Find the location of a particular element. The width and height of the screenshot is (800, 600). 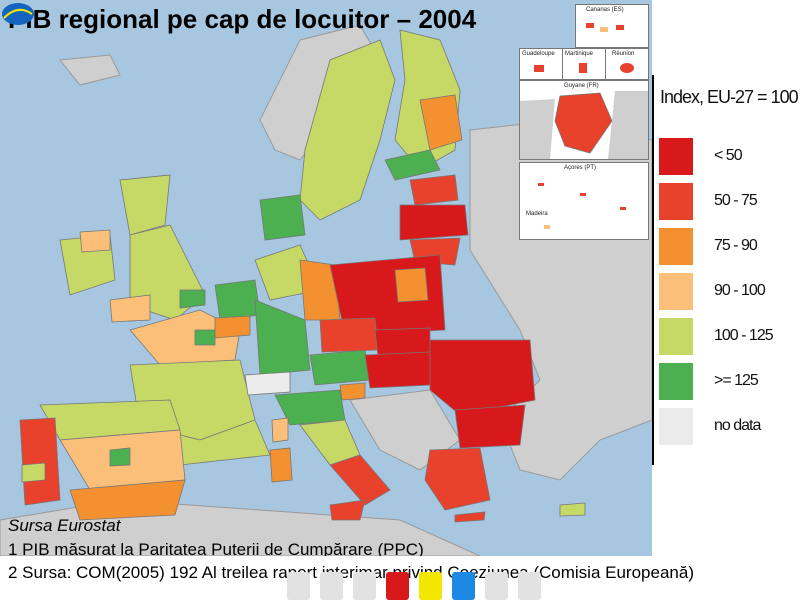

inset-canarias: Canarias (ES) is located at coordinates (612, 26).